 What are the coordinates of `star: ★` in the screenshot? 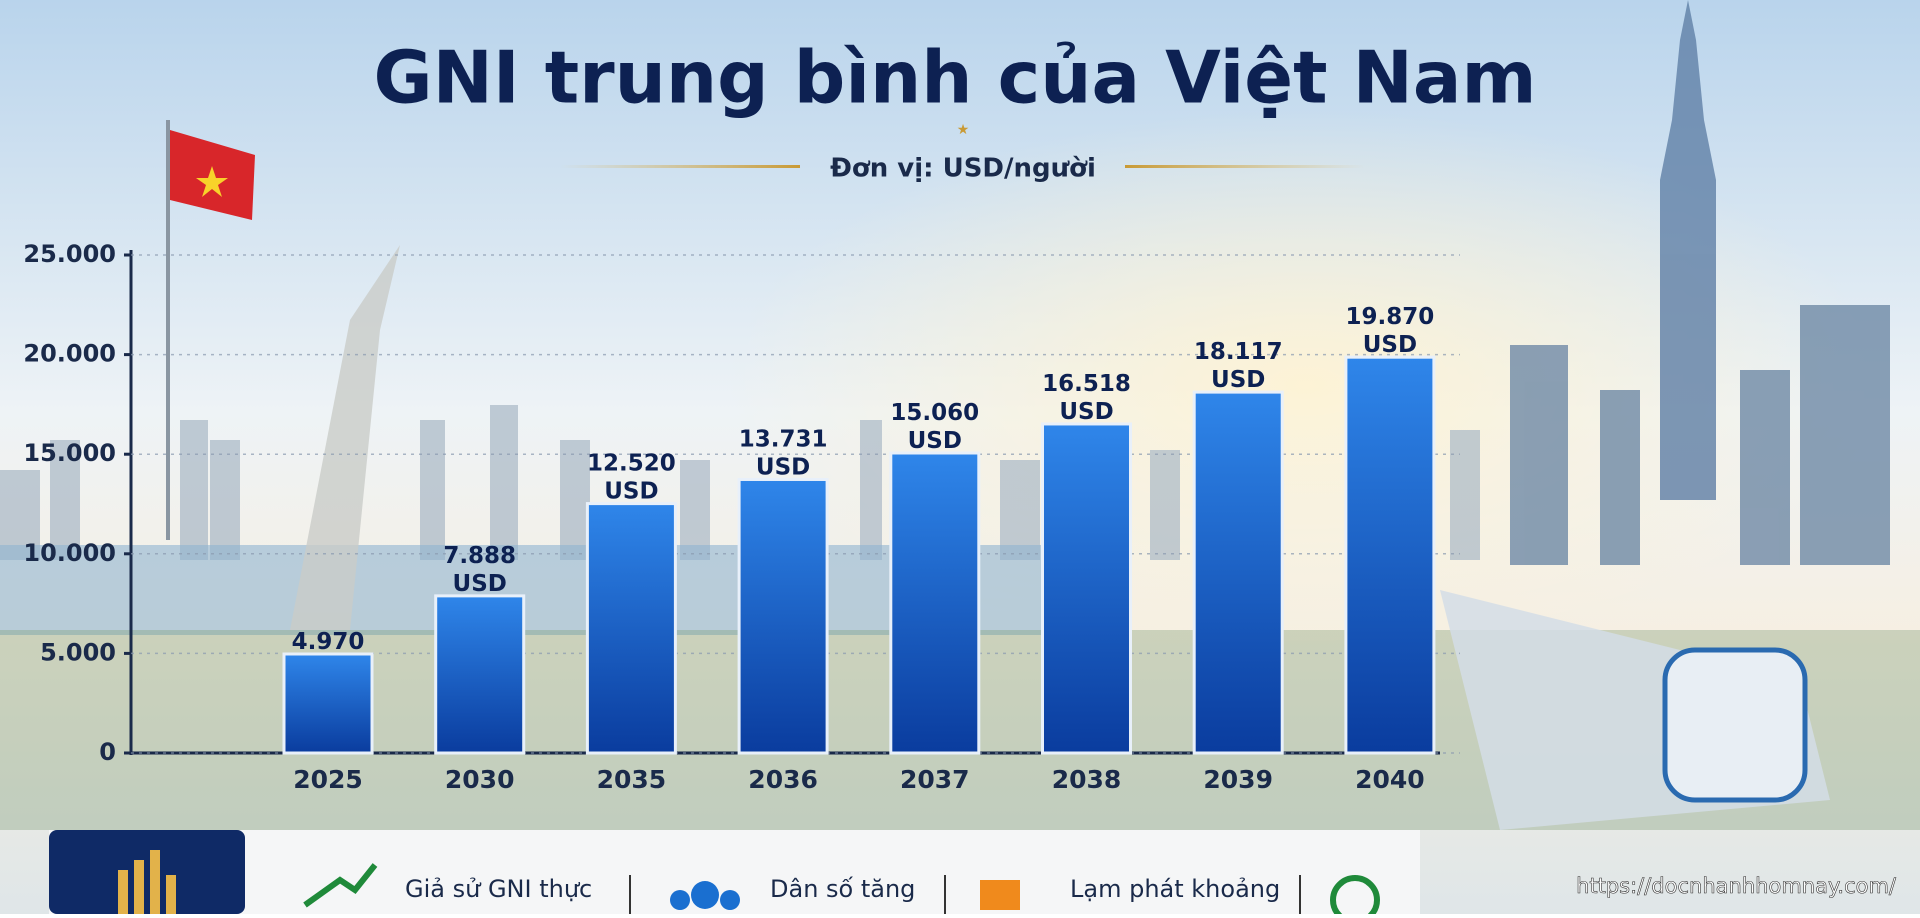 It's located at (963, 130).